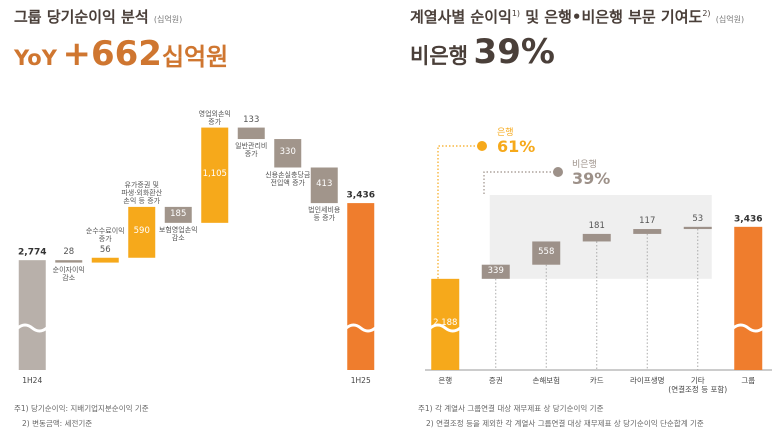 The width and height of the screenshot is (774, 433). Describe the element at coordinates (81, 17) in the screenshot. I see `title-text: 그룹 당기순이익 분석` at that location.